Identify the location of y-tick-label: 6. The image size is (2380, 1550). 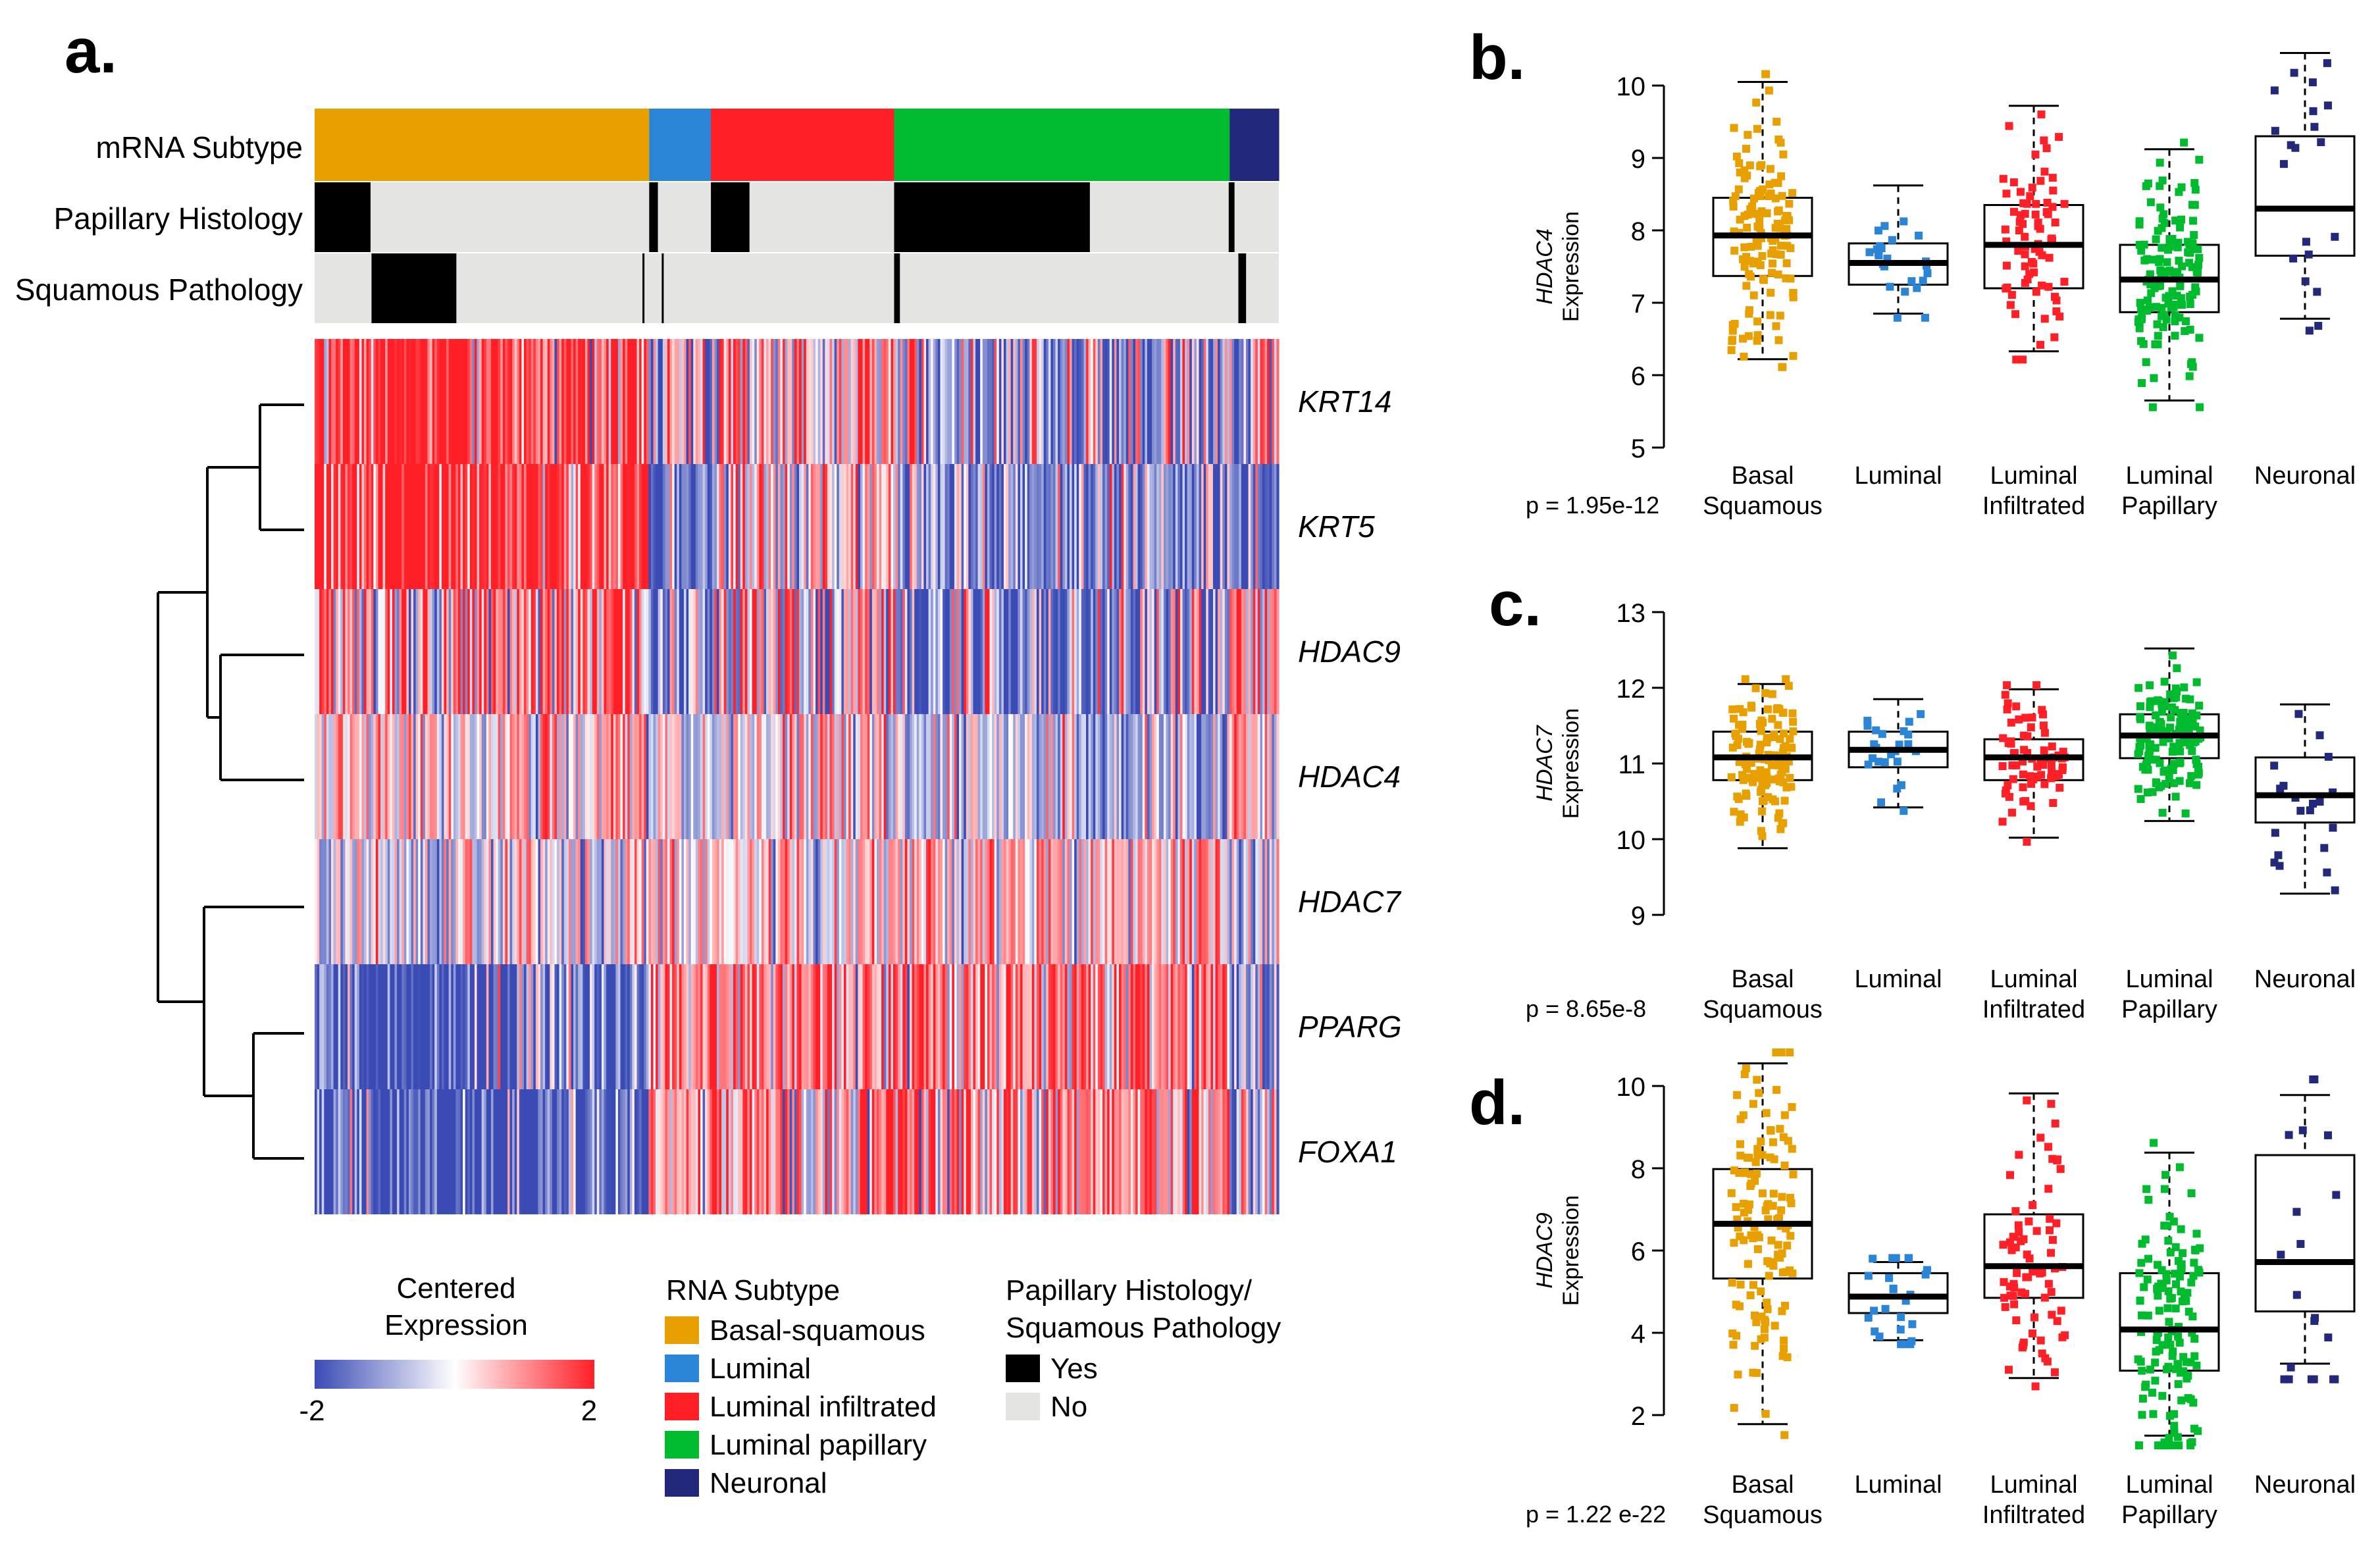
(1638, 1251).